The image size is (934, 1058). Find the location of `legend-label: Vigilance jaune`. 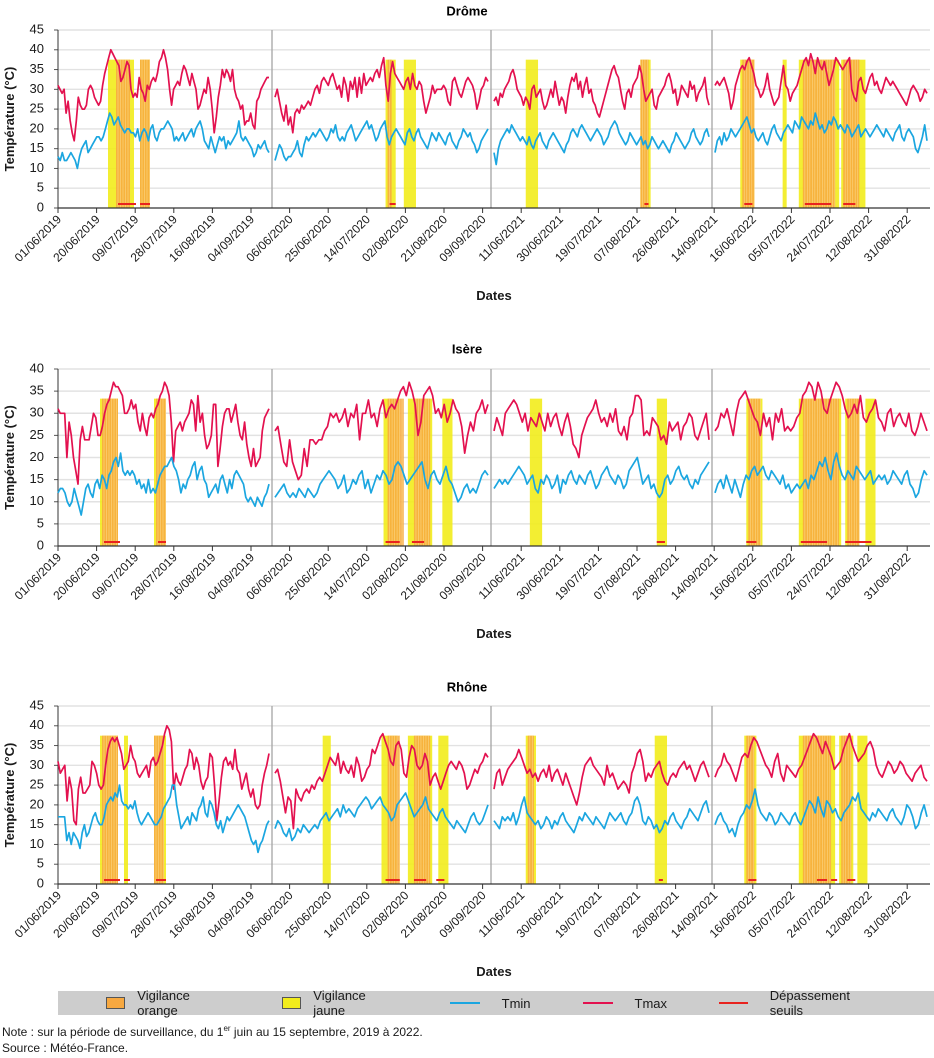

legend-label: Vigilance jaune is located at coordinates (339, 1003).